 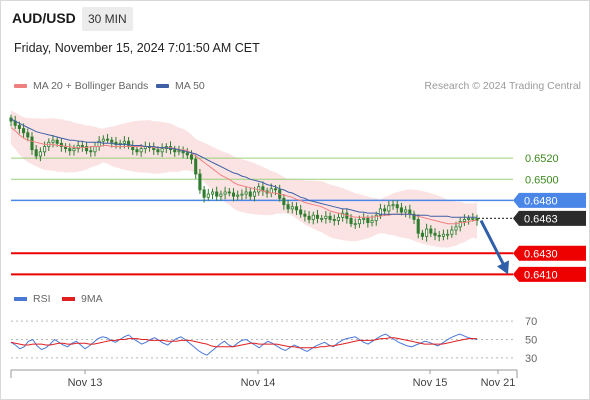 I want to click on legend-ma50-label: MA 50, so click(x=190, y=86).